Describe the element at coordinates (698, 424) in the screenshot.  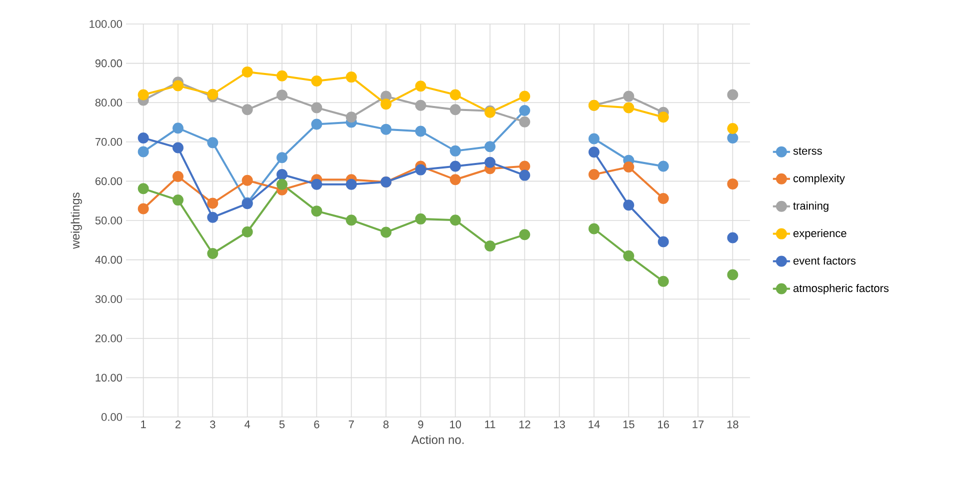
I see `x-tick-label: 17` at that location.